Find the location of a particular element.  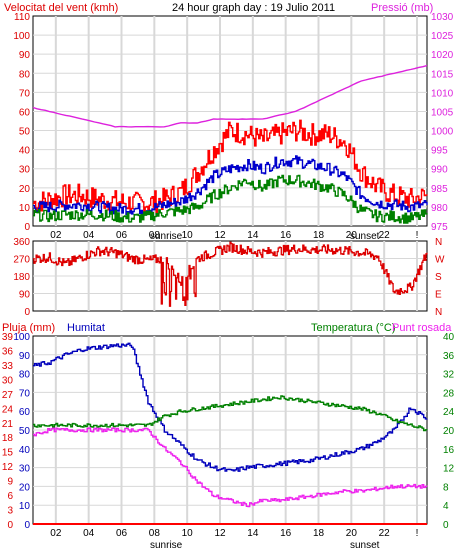

humidity-y-tick-40: 40 is located at coordinates (25, 450).